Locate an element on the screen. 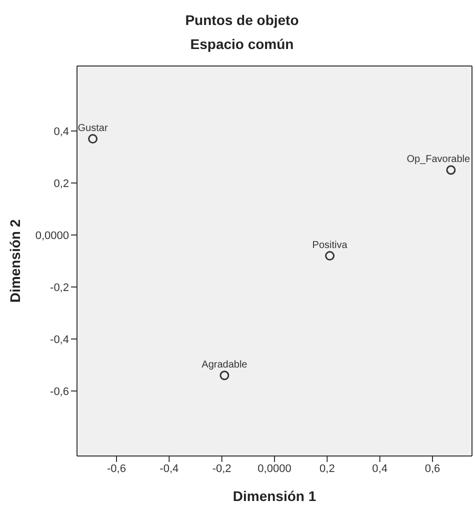 Image resolution: width=476 pixels, height=513 pixels. annotation: Gustar is located at coordinates (93, 128).